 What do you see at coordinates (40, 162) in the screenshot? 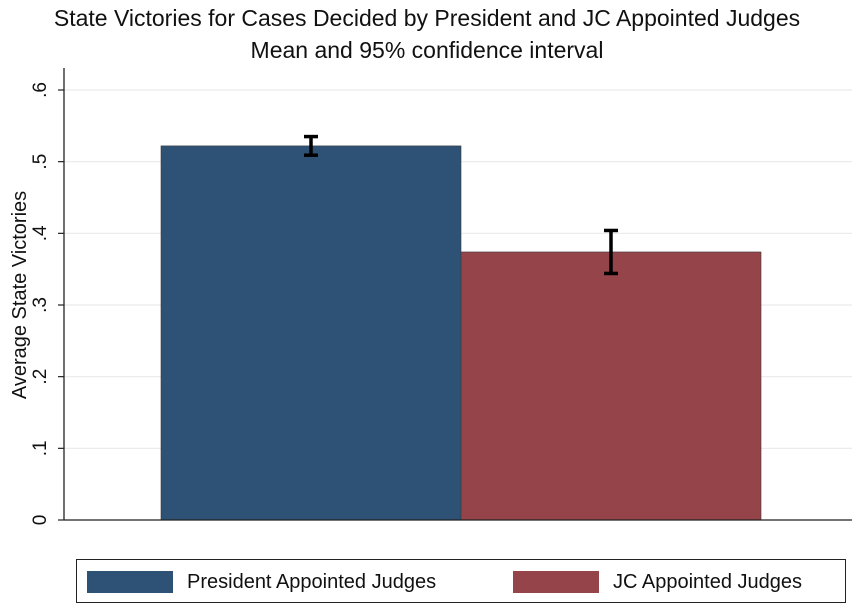
I see `y-tick-label: .5` at bounding box center [40, 162].